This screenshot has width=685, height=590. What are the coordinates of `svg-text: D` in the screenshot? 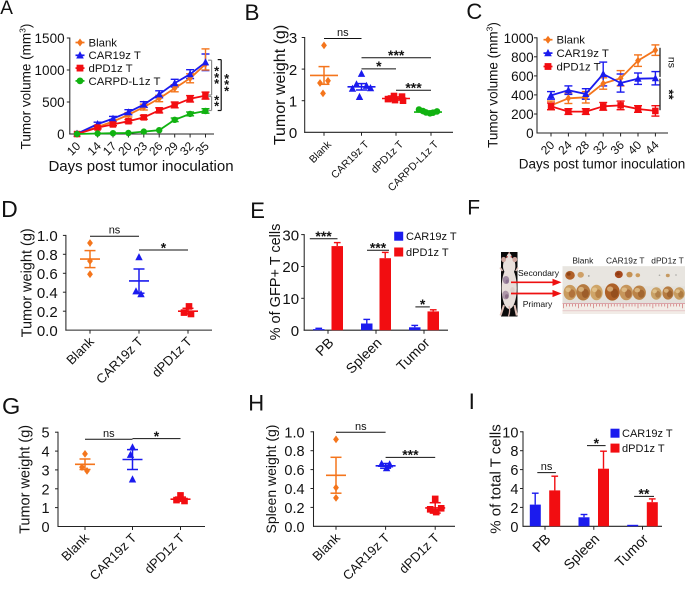 It's located at (9, 209).